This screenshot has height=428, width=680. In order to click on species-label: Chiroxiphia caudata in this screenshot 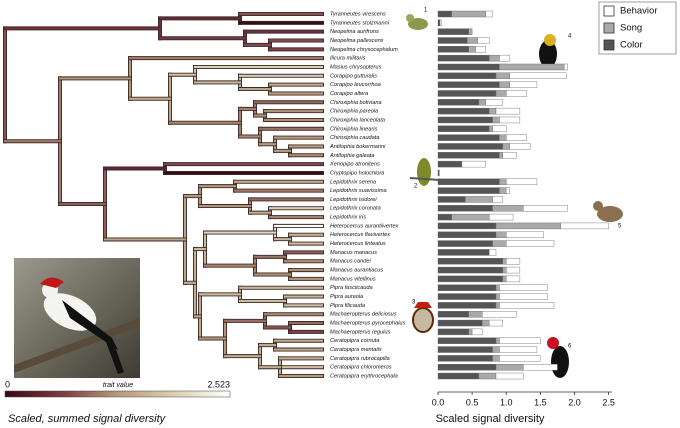, I will do `click(354, 138)`.